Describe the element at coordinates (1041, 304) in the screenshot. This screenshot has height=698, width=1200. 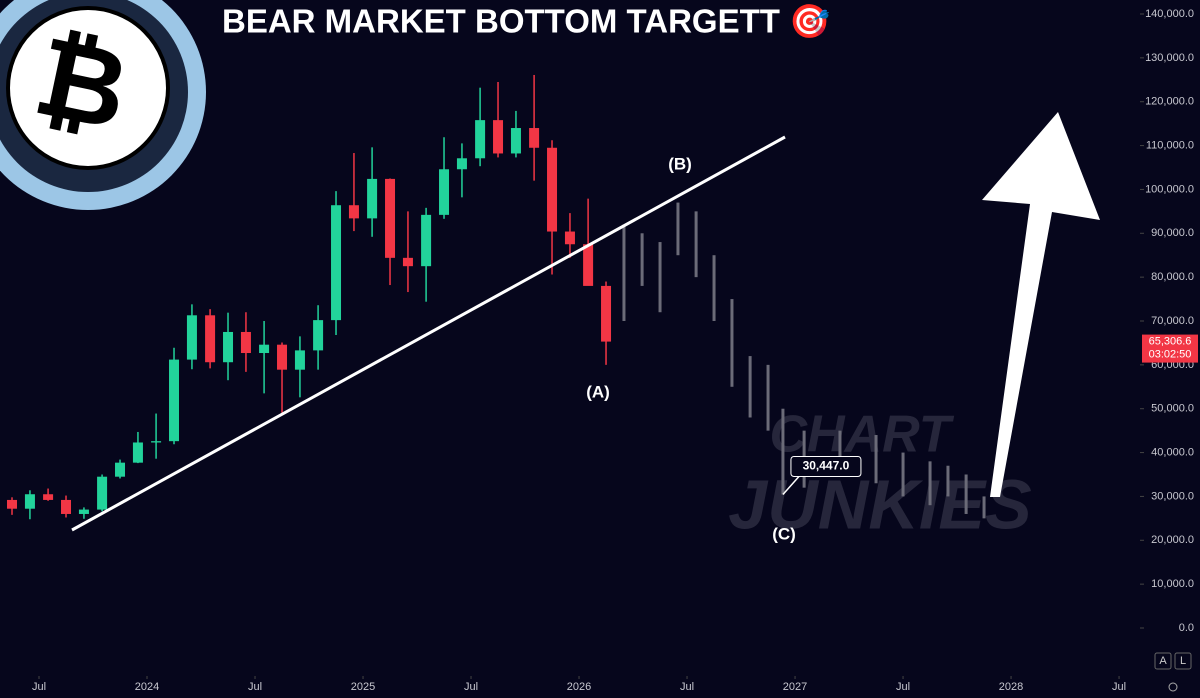
I see `up-arrow` at that location.